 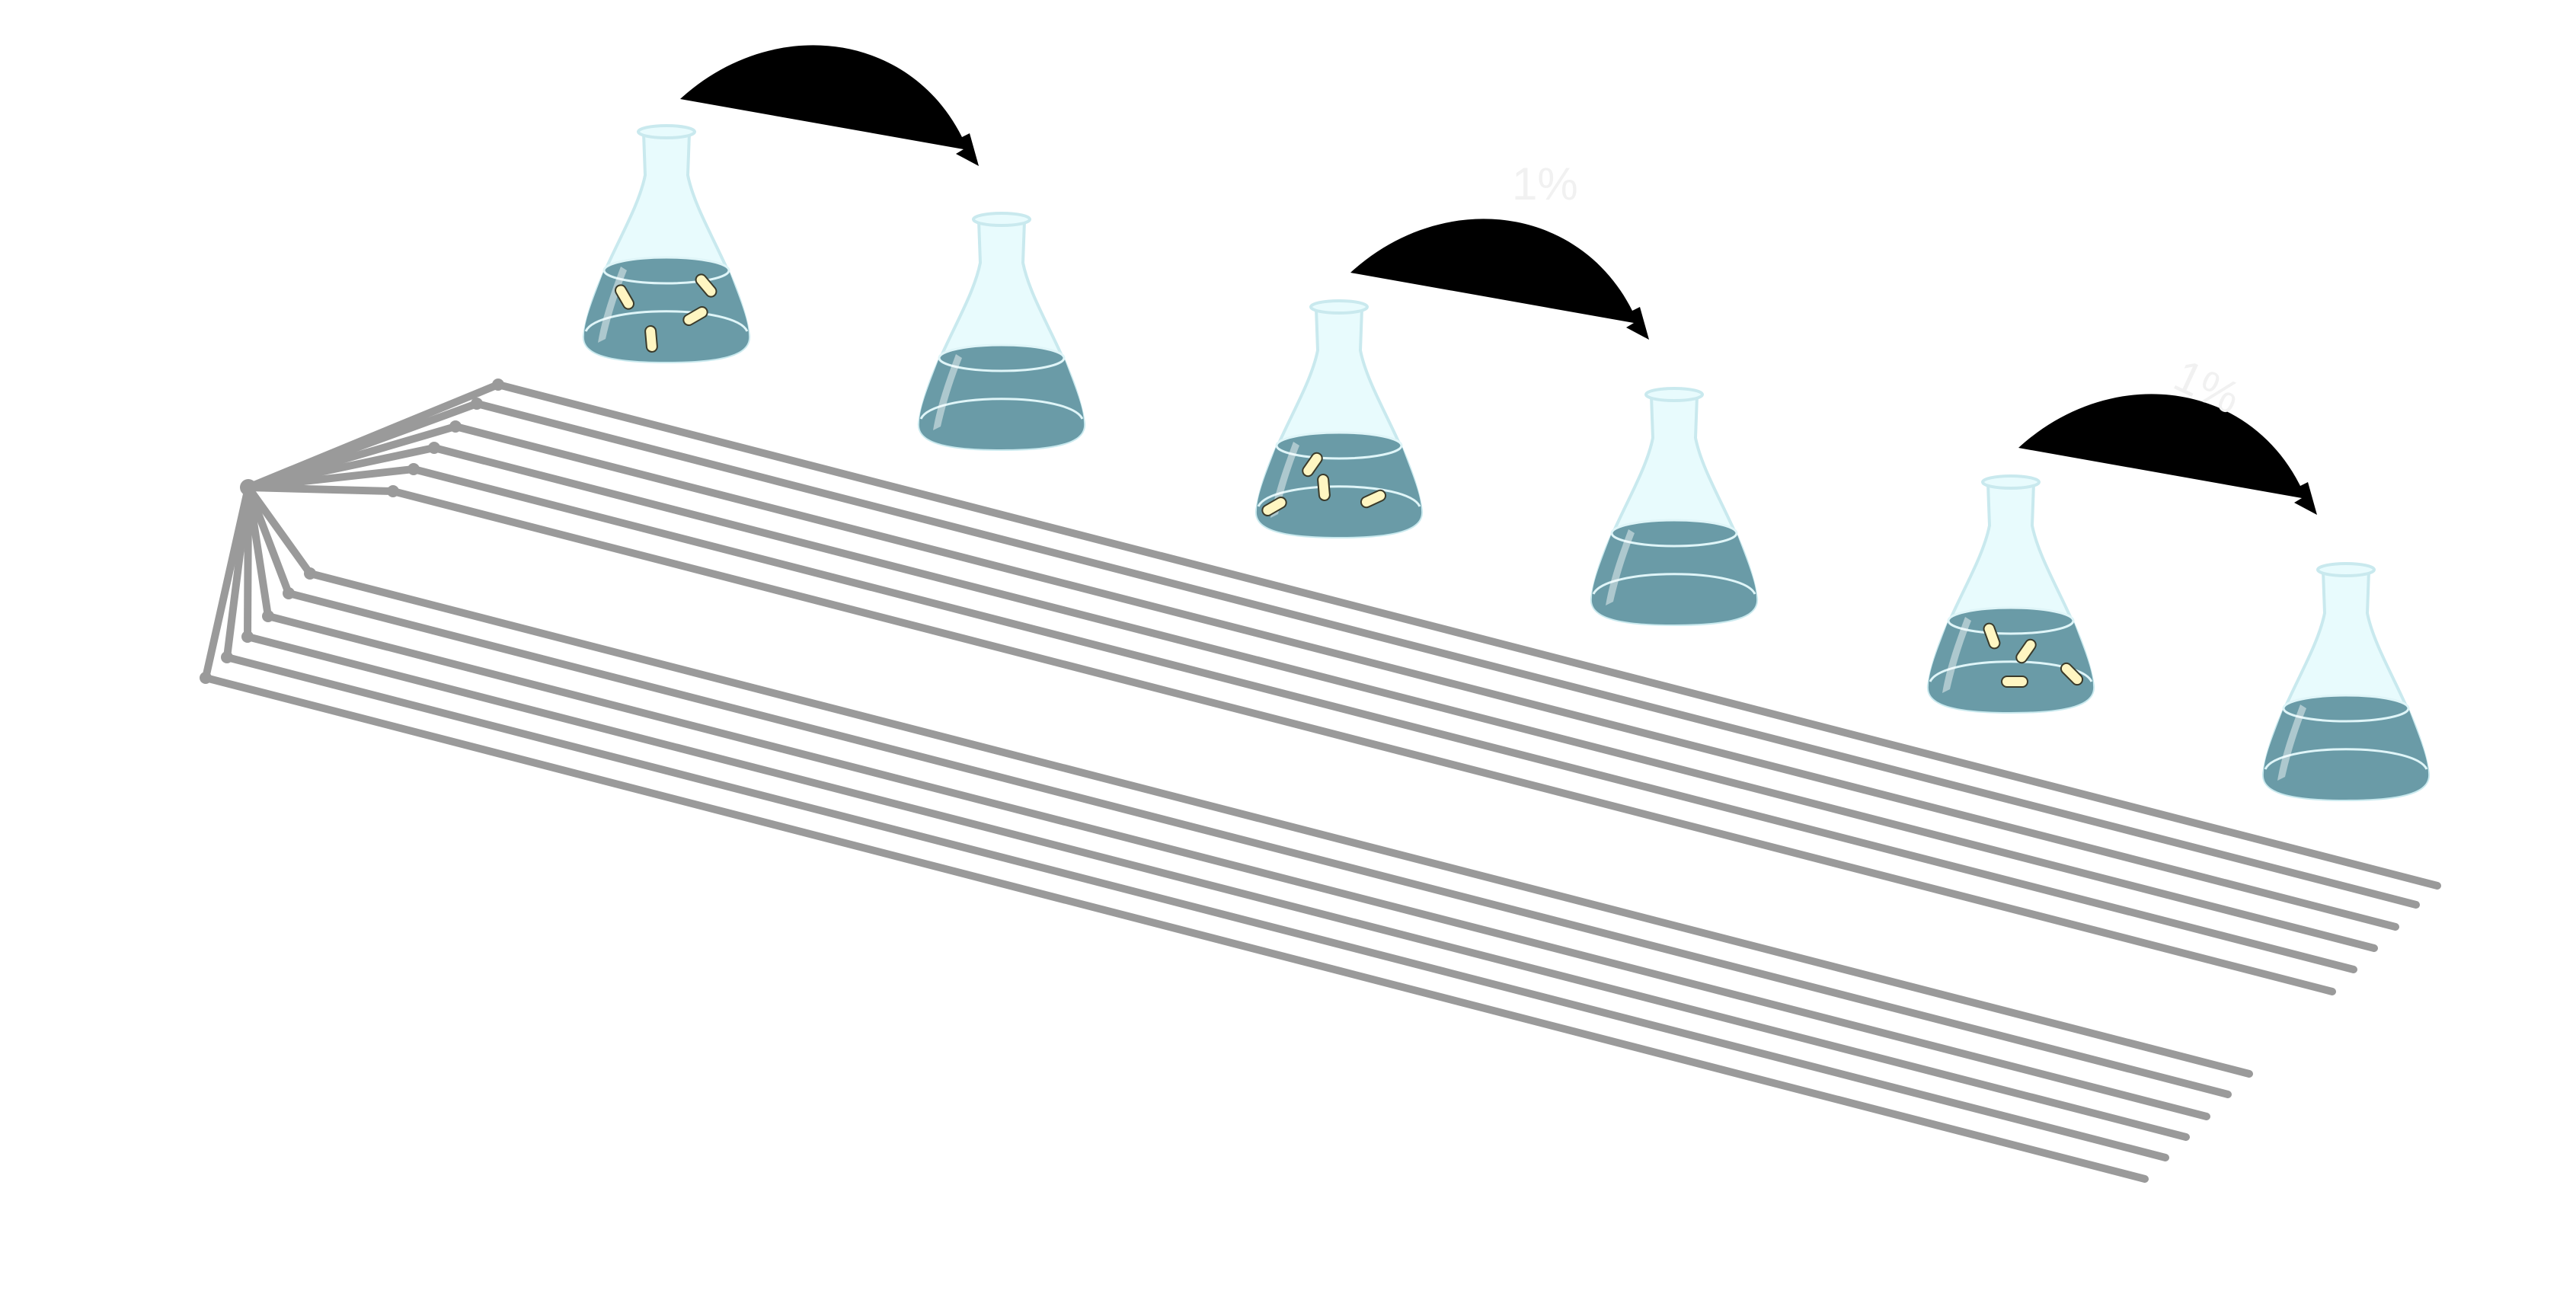 I want to click on tree-root-node, so click(x=249, y=488).